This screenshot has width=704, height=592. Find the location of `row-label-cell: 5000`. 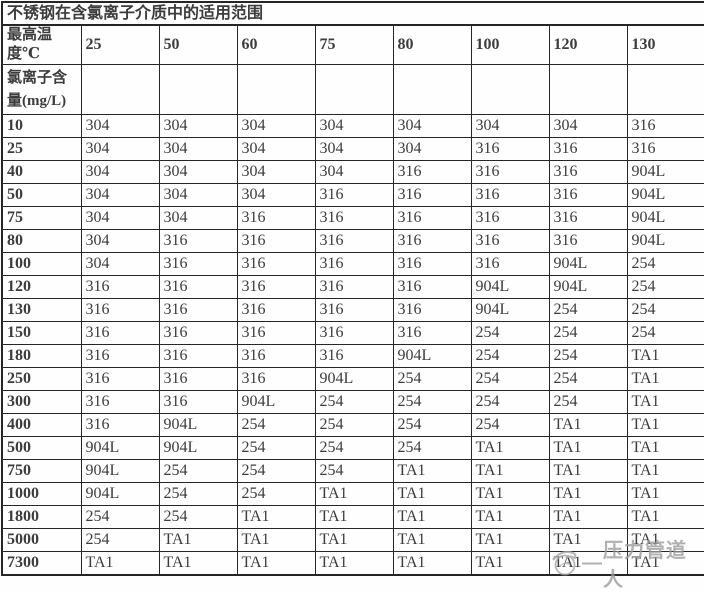

row-label-cell: 5000 is located at coordinates (41, 540).